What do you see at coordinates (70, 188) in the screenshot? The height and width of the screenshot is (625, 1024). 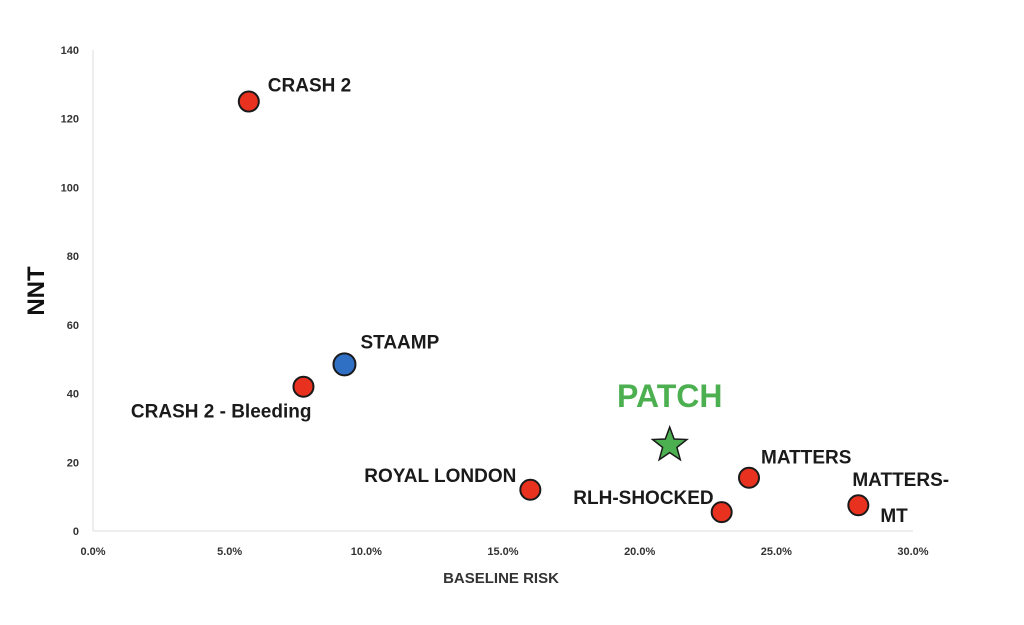 I see `y-tick-label: 100` at bounding box center [70, 188].